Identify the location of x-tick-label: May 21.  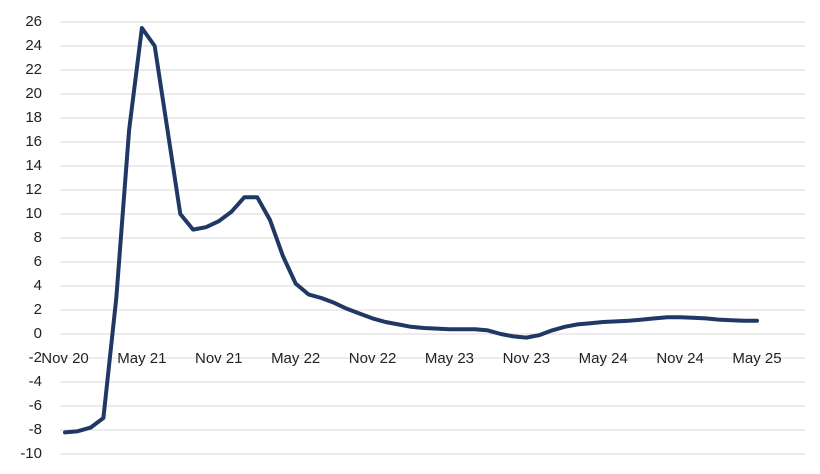
(141, 358).